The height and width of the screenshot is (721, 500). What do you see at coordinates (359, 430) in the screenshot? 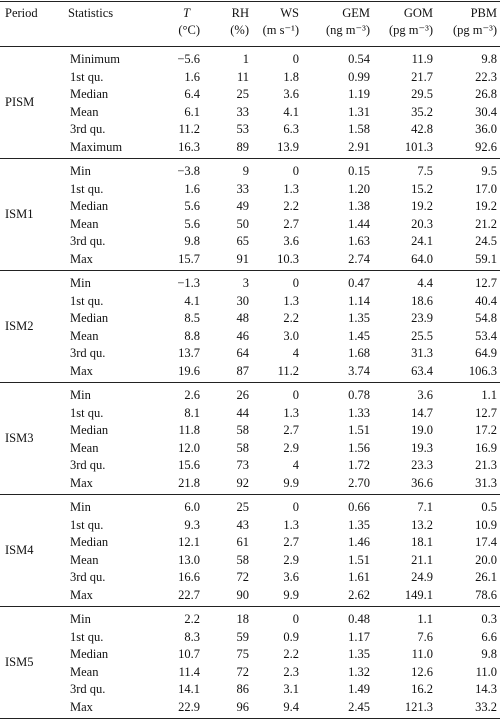
I see `cell-value: 1.51` at bounding box center [359, 430].